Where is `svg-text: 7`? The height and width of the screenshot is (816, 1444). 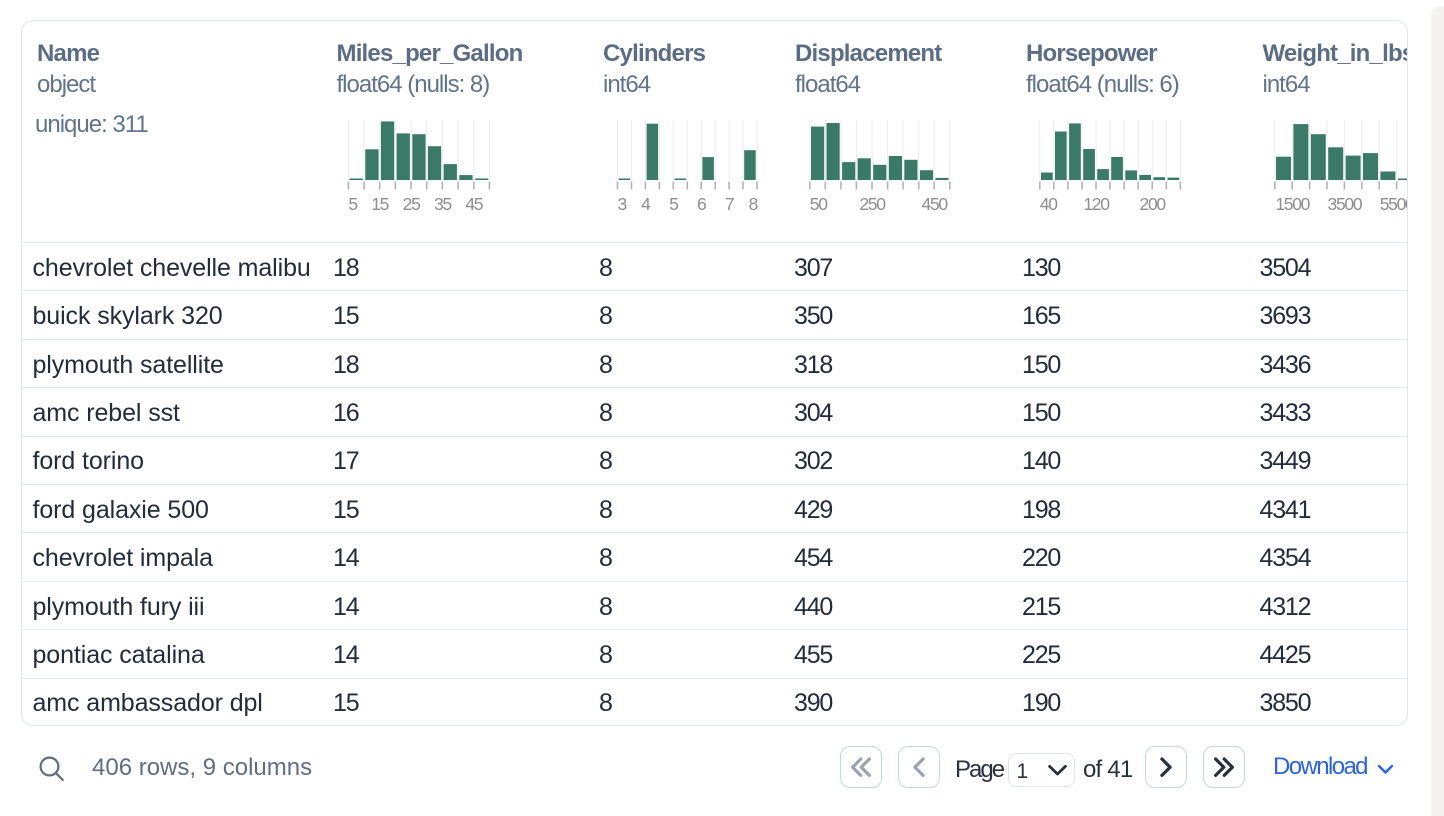
svg-text: 7 is located at coordinates (729, 204).